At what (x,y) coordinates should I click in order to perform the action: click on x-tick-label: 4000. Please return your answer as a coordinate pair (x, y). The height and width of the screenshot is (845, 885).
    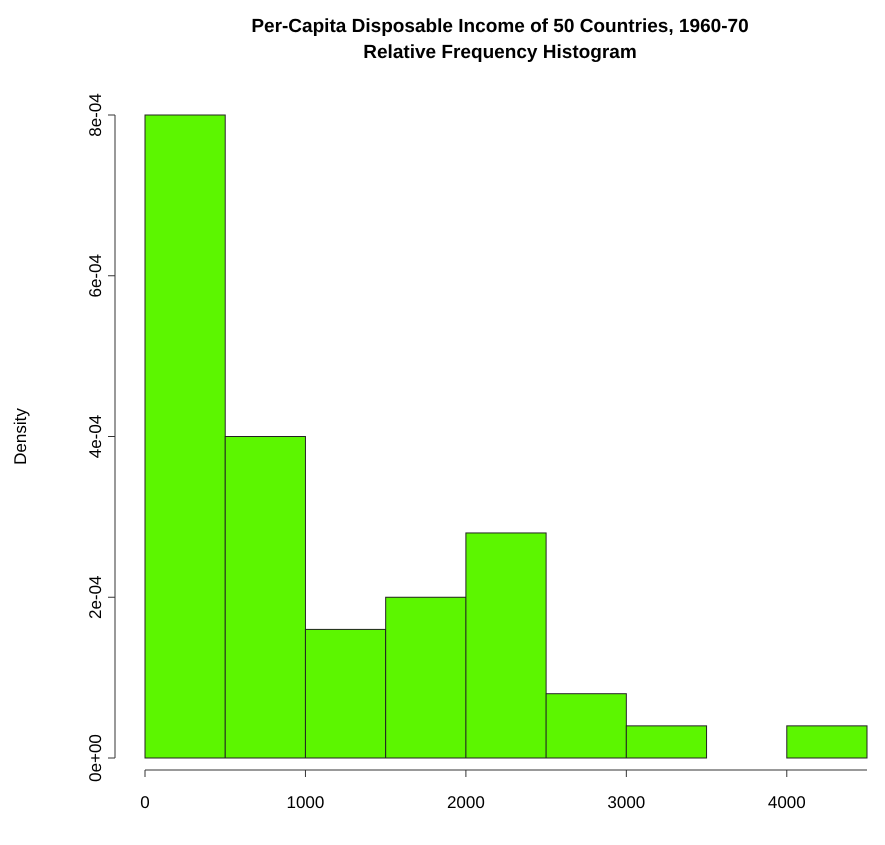
    Looking at the image, I should click on (787, 802).